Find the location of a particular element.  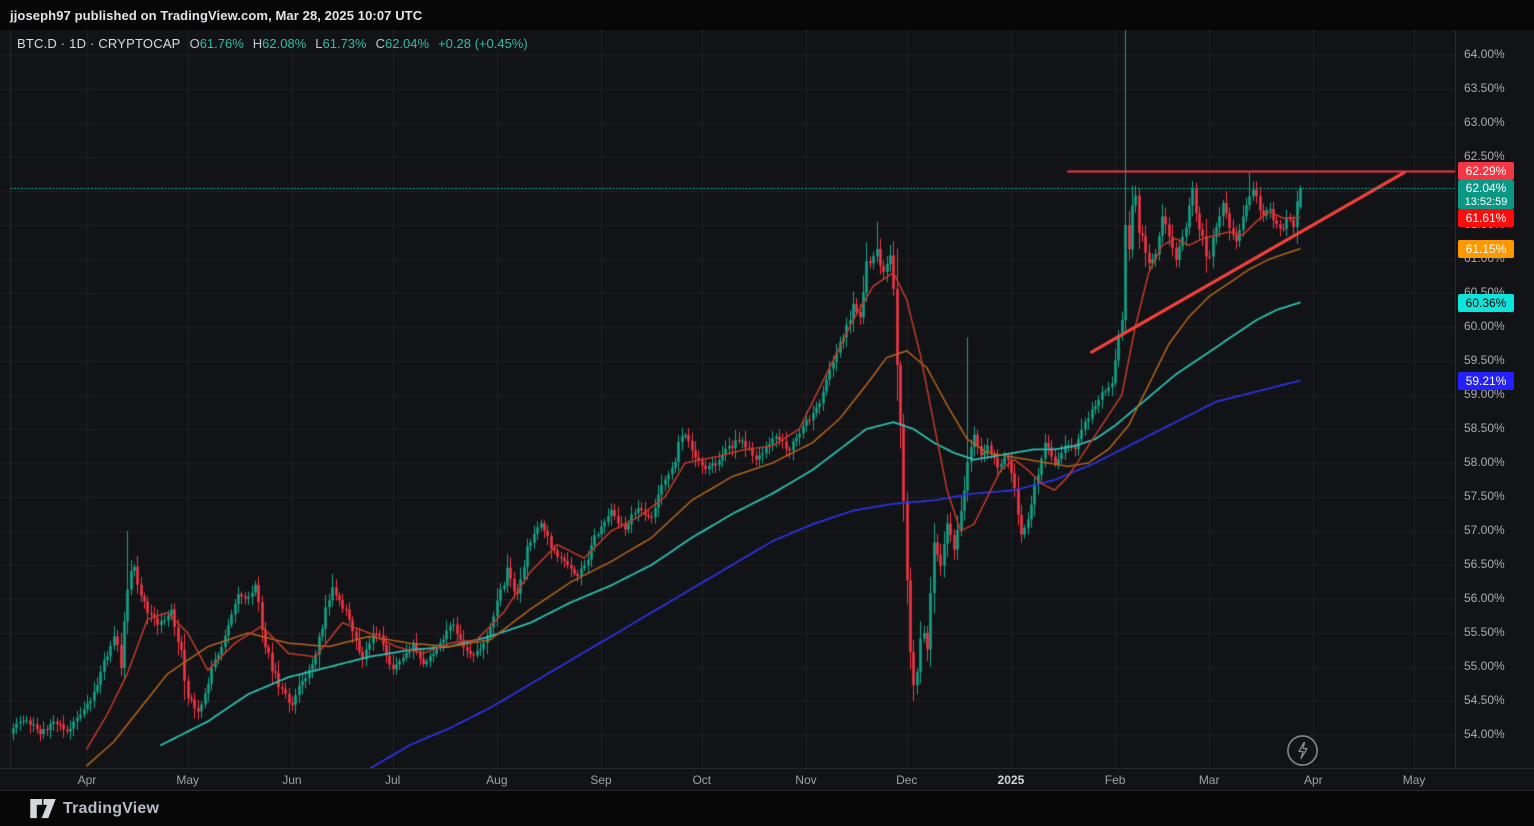

time-tick-label-mar: Mar is located at coordinates (1209, 780).